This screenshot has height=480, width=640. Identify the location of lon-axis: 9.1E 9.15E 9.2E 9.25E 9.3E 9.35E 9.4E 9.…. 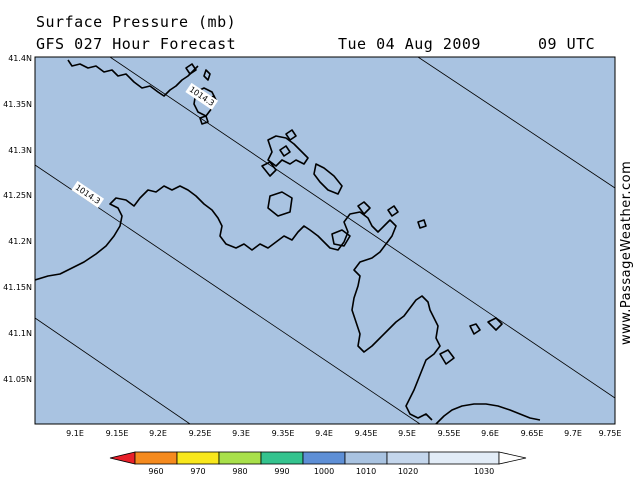
(343, 433).